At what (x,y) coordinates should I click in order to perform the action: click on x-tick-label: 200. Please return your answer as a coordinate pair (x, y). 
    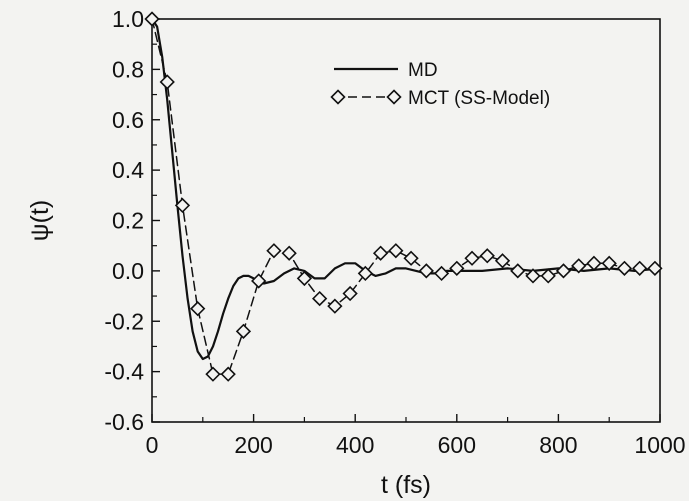
    Looking at the image, I should click on (253, 445).